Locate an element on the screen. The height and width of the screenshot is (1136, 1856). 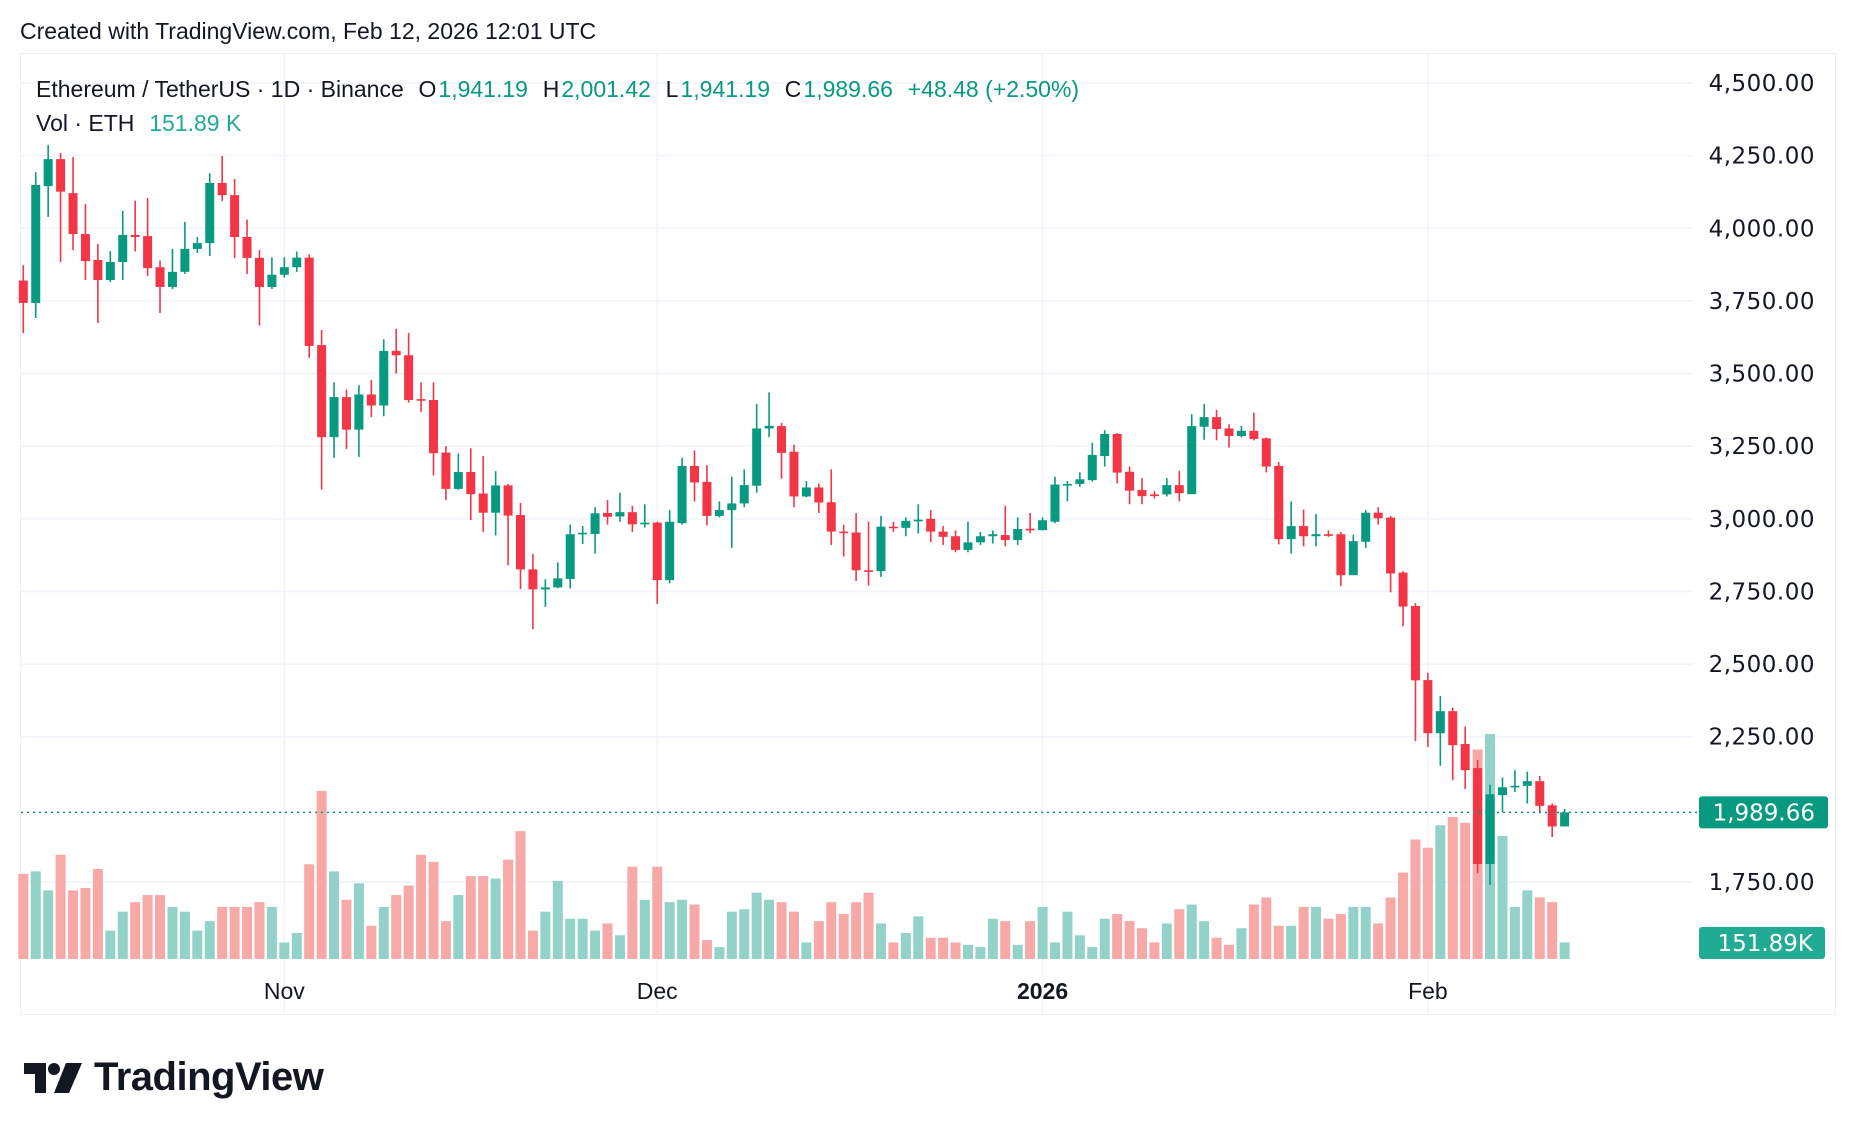
price-tick-label: 4,500.00 is located at coordinates (1762, 84).